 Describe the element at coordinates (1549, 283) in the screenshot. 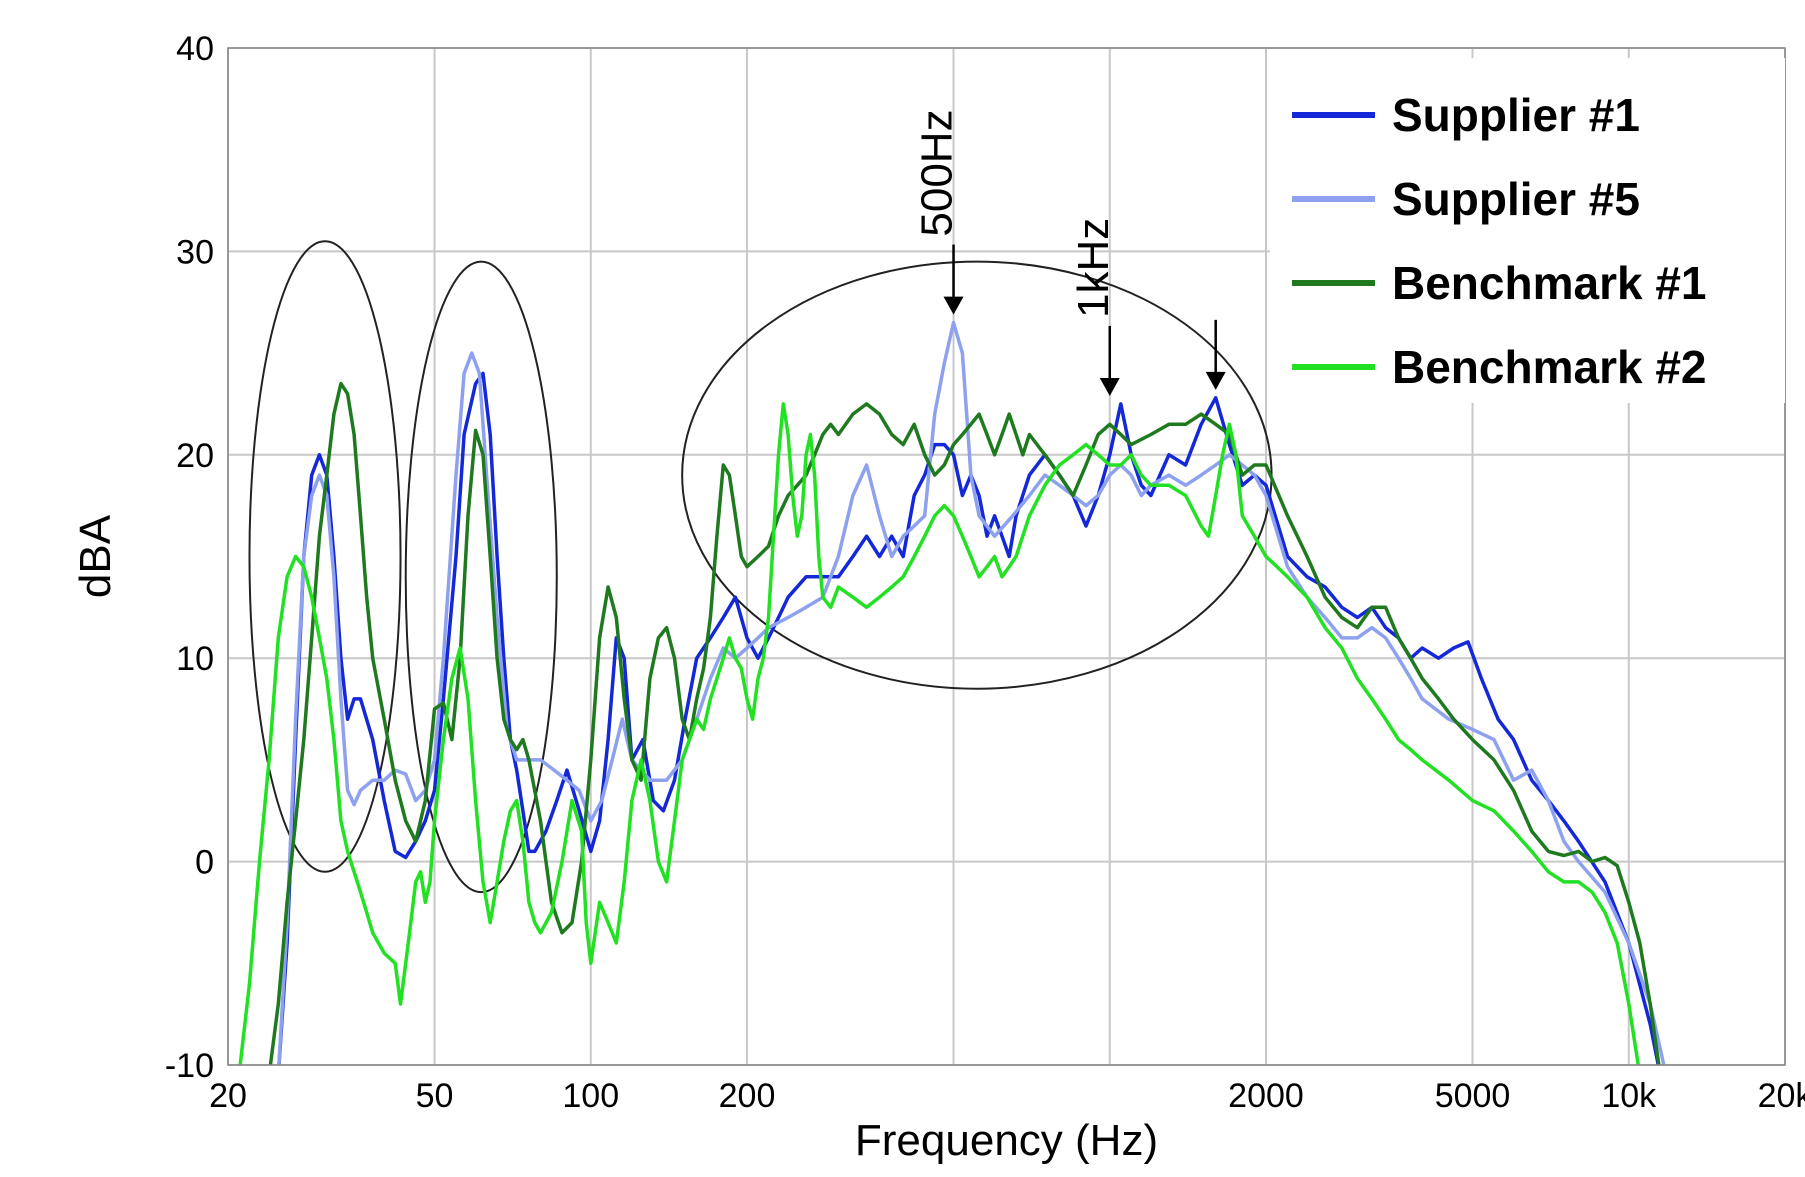

I see `legend-label-3: Benchmark #1` at that location.